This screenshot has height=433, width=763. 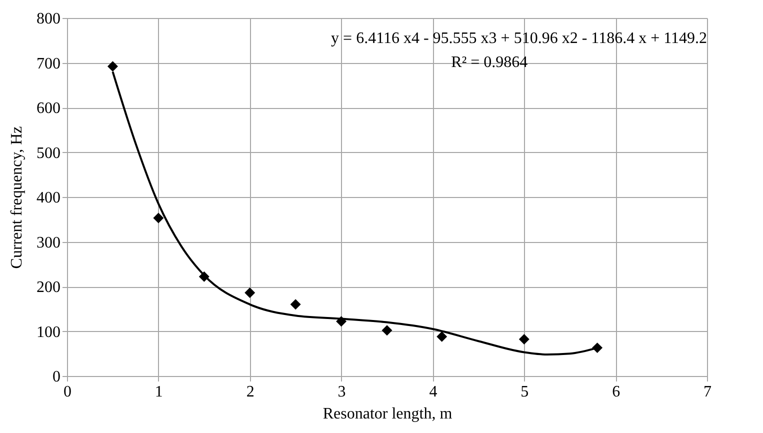 What do you see at coordinates (48, 287) in the screenshot?
I see `y-tick-label: 200` at bounding box center [48, 287].